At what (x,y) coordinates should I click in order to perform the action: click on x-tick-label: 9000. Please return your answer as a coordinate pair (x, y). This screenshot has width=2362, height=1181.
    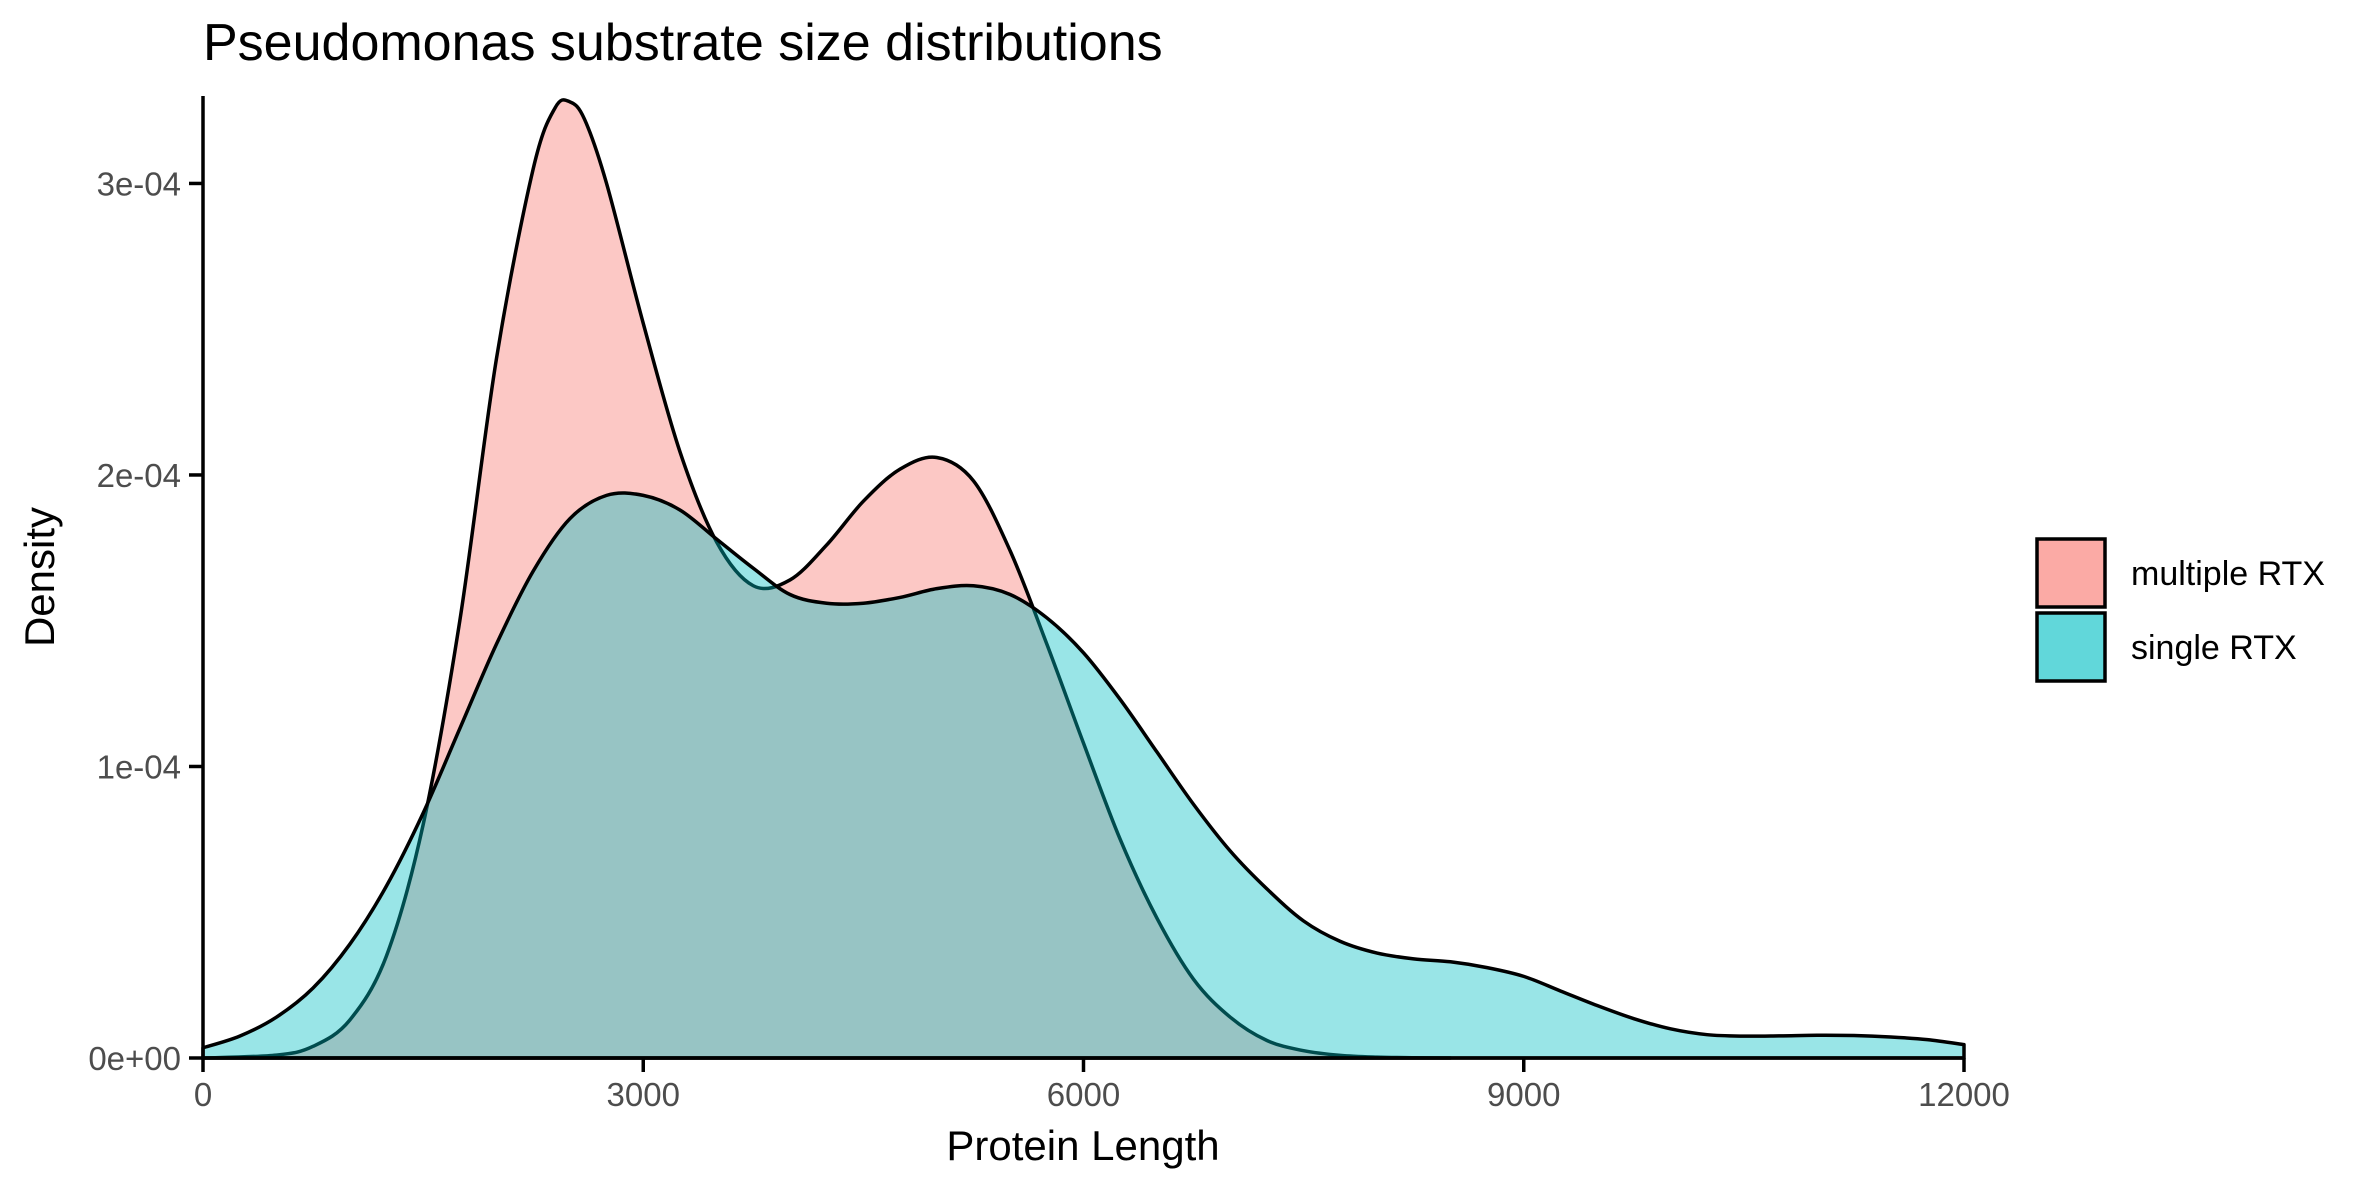
    Looking at the image, I should click on (1523, 1094).